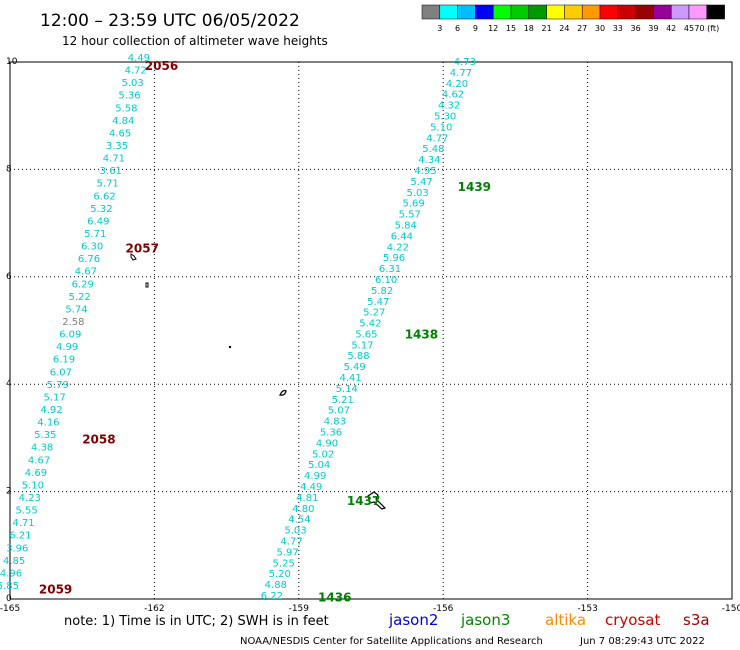 The width and height of the screenshot is (740, 650). Describe the element at coordinates (303, 509) in the screenshot. I see `wave-height-value: 4.80` at that location.